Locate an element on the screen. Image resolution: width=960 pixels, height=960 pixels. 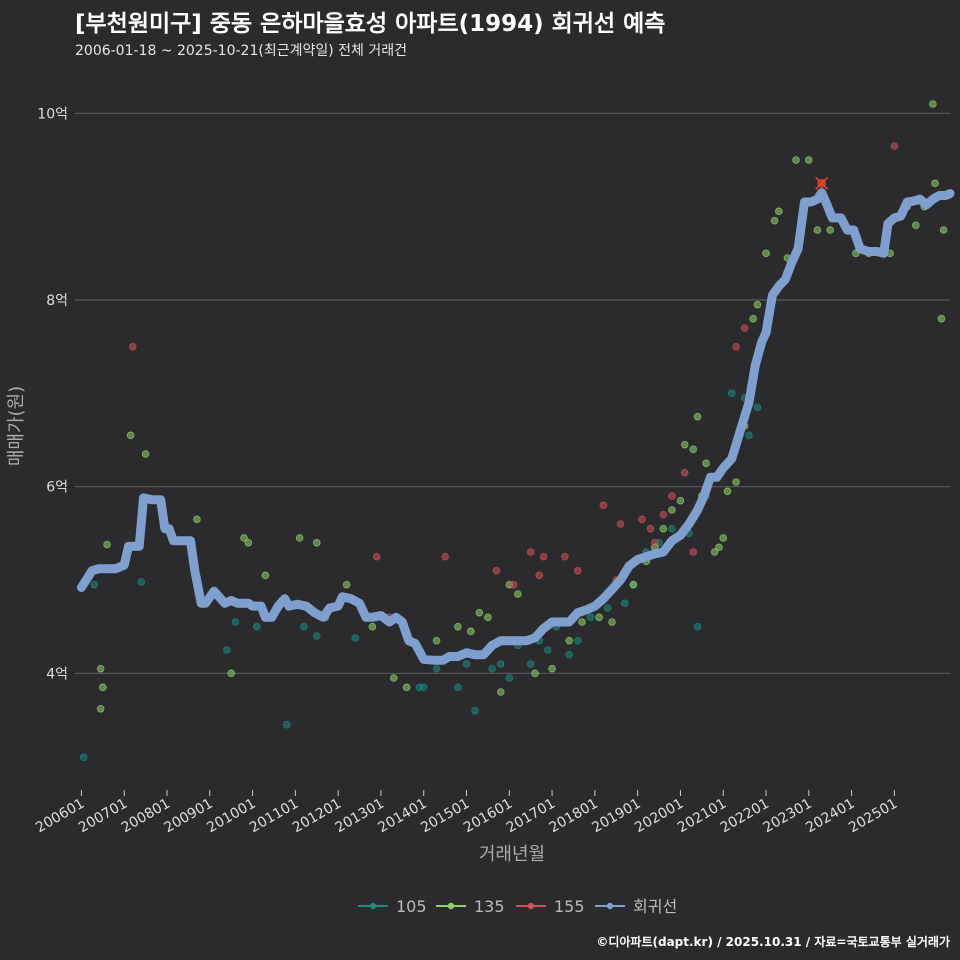
x-tick-label: 202501 is located at coordinates (873, 816).